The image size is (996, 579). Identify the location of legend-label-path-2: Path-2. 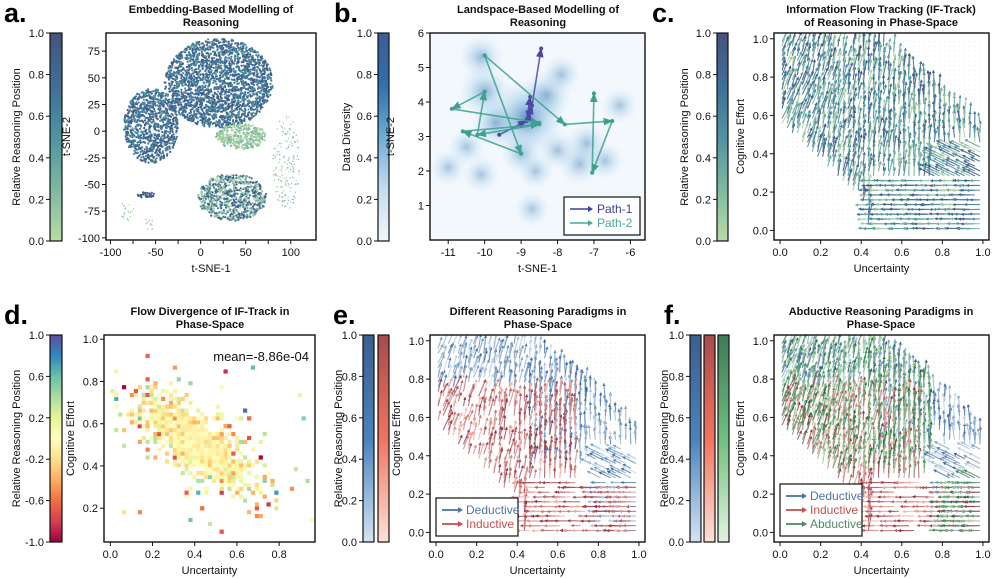
(615, 223).